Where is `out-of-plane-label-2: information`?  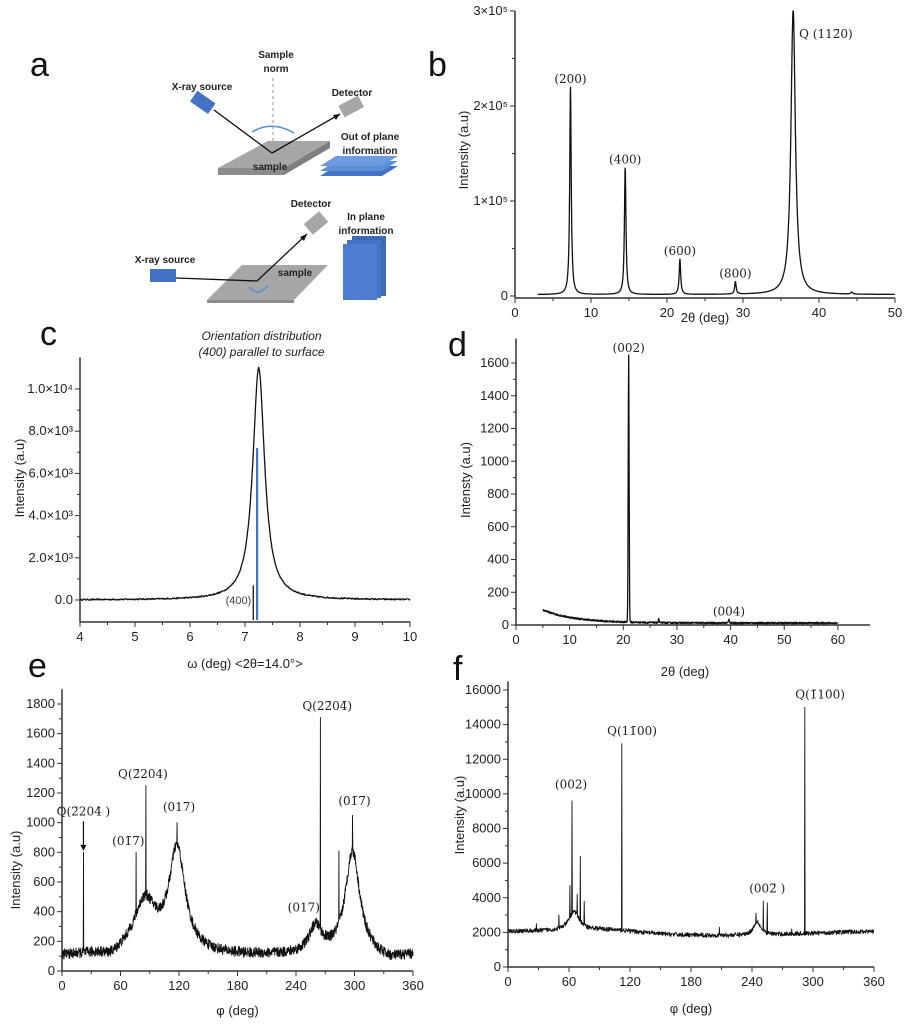 out-of-plane-label-2: information is located at coordinates (370, 151).